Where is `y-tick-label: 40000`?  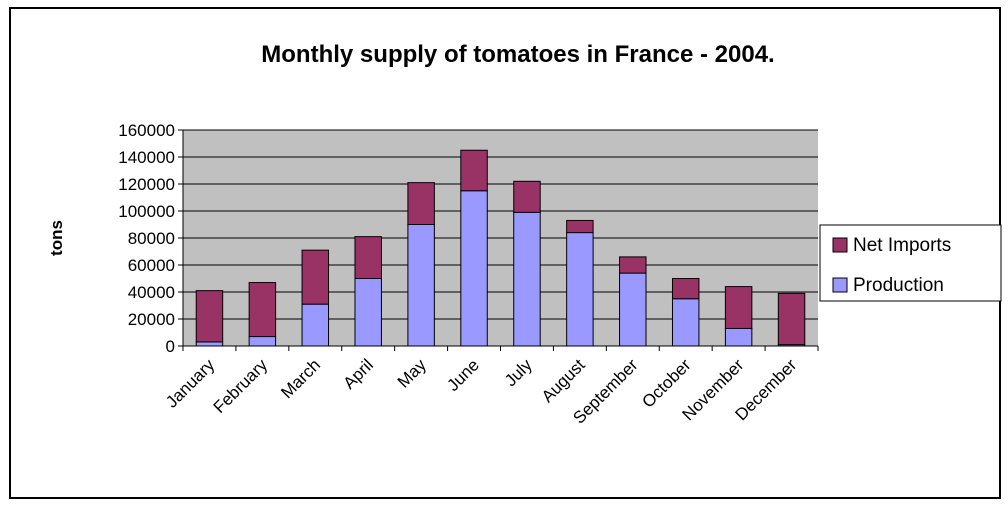 y-tick-label: 40000 is located at coordinates (151, 292).